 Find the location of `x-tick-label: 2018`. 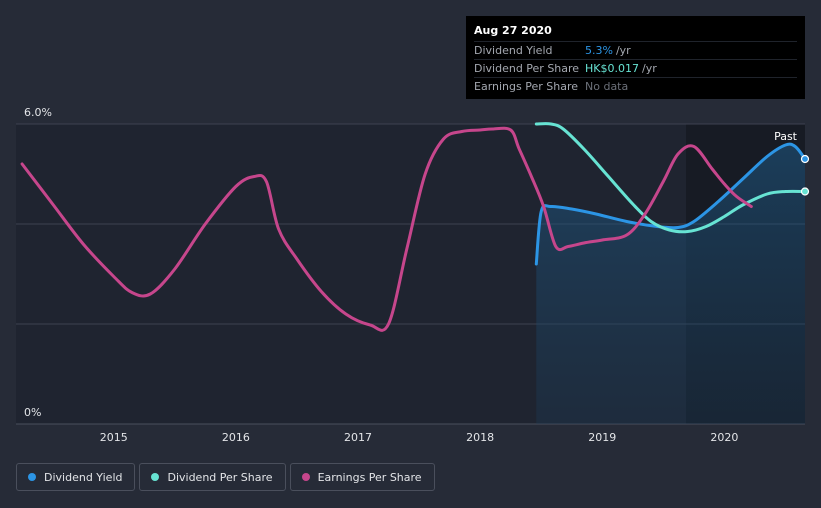

x-tick-label: 2018 is located at coordinates (480, 437).